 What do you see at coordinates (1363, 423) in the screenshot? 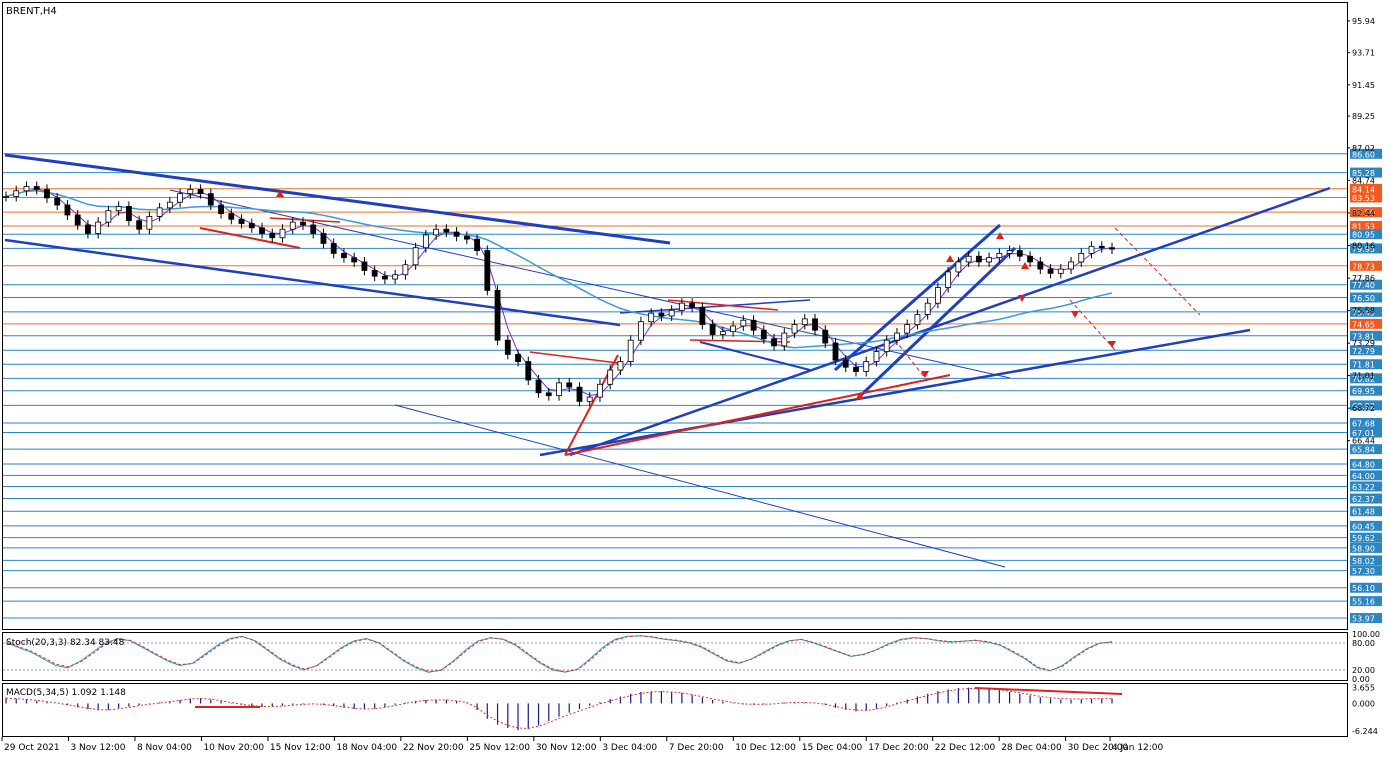
I see `level-tag-text-19: 67.68` at bounding box center [1363, 423].